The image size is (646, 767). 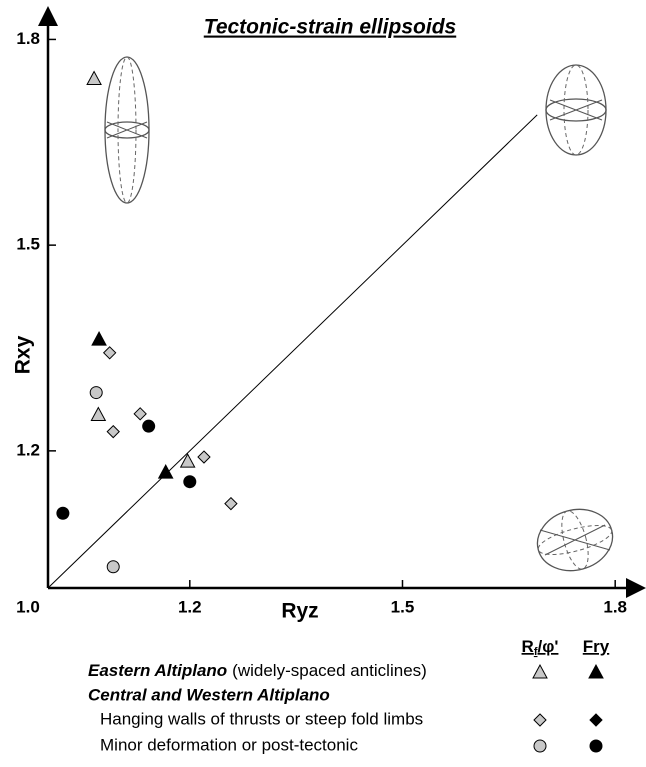 What do you see at coordinates (528, 646) in the screenshot?
I see `legend-header-part: R` at bounding box center [528, 646].